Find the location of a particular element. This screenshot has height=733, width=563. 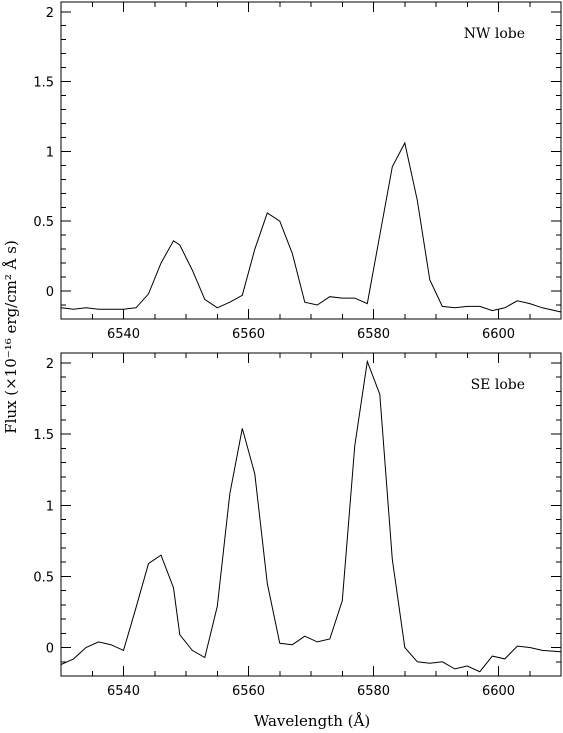

panel-2-x-tick-label: 6580 is located at coordinates (373, 691).